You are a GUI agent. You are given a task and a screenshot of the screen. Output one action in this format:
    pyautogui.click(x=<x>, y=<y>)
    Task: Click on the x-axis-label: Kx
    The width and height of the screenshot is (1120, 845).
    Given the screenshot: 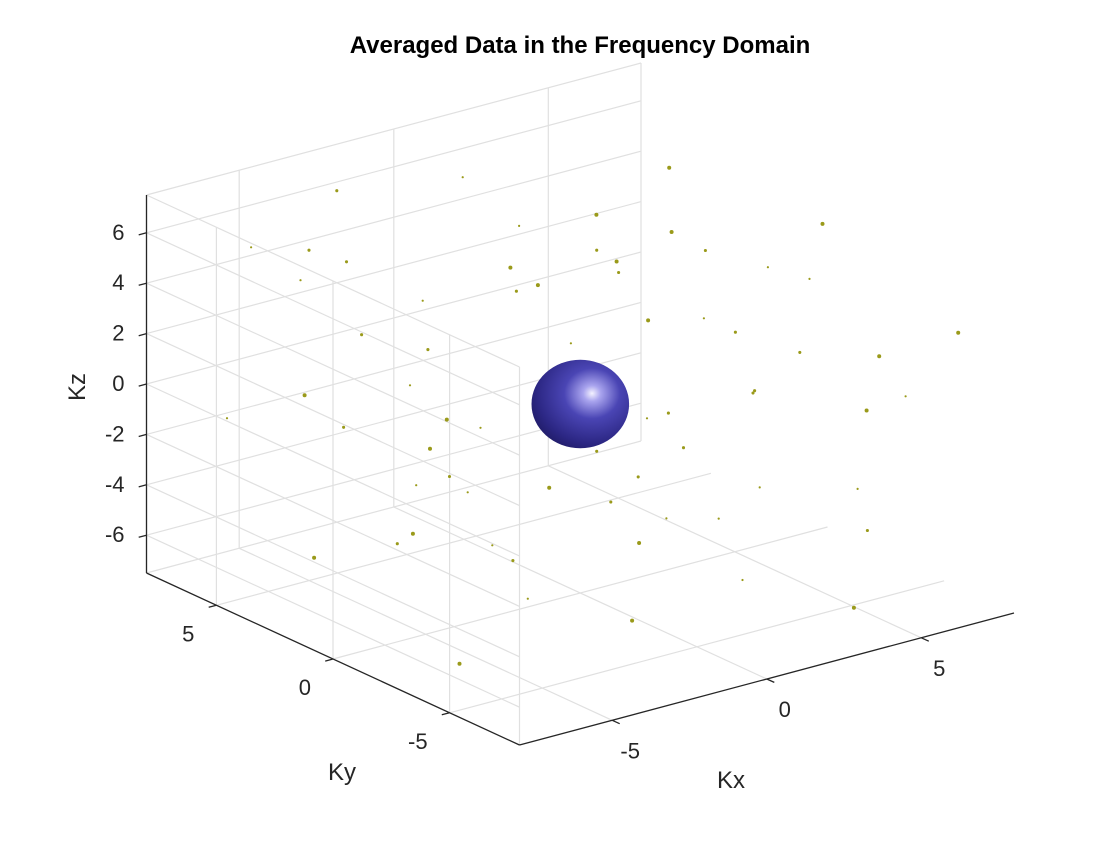 What is the action you would take?
    pyautogui.click(x=731, y=780)
    